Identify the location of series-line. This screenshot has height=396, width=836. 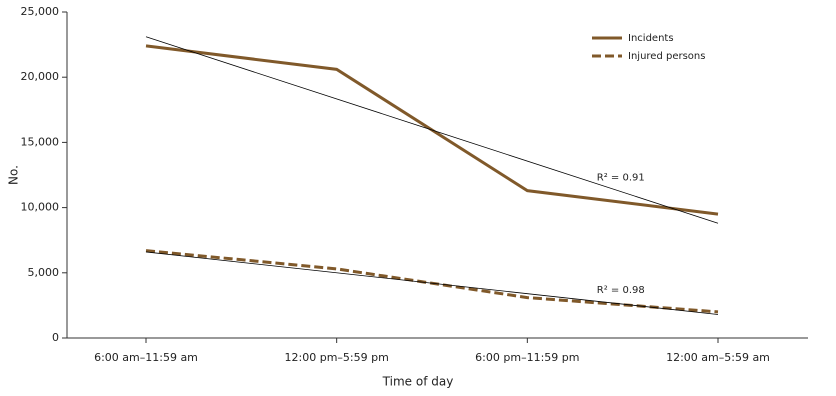
(432, 281).